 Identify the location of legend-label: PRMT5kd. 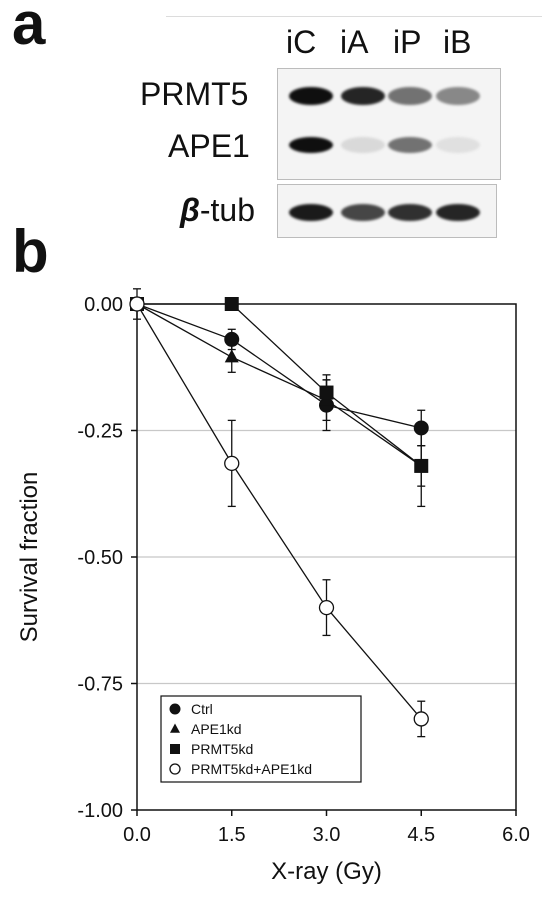
(222, 749).